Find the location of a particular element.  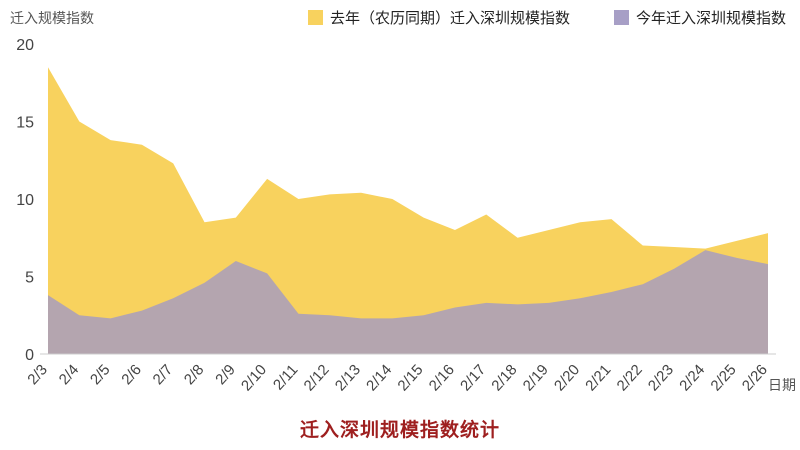

legend-label-this-year: 今年迁入深圳规模指数 is located at coordinates (710, 18).